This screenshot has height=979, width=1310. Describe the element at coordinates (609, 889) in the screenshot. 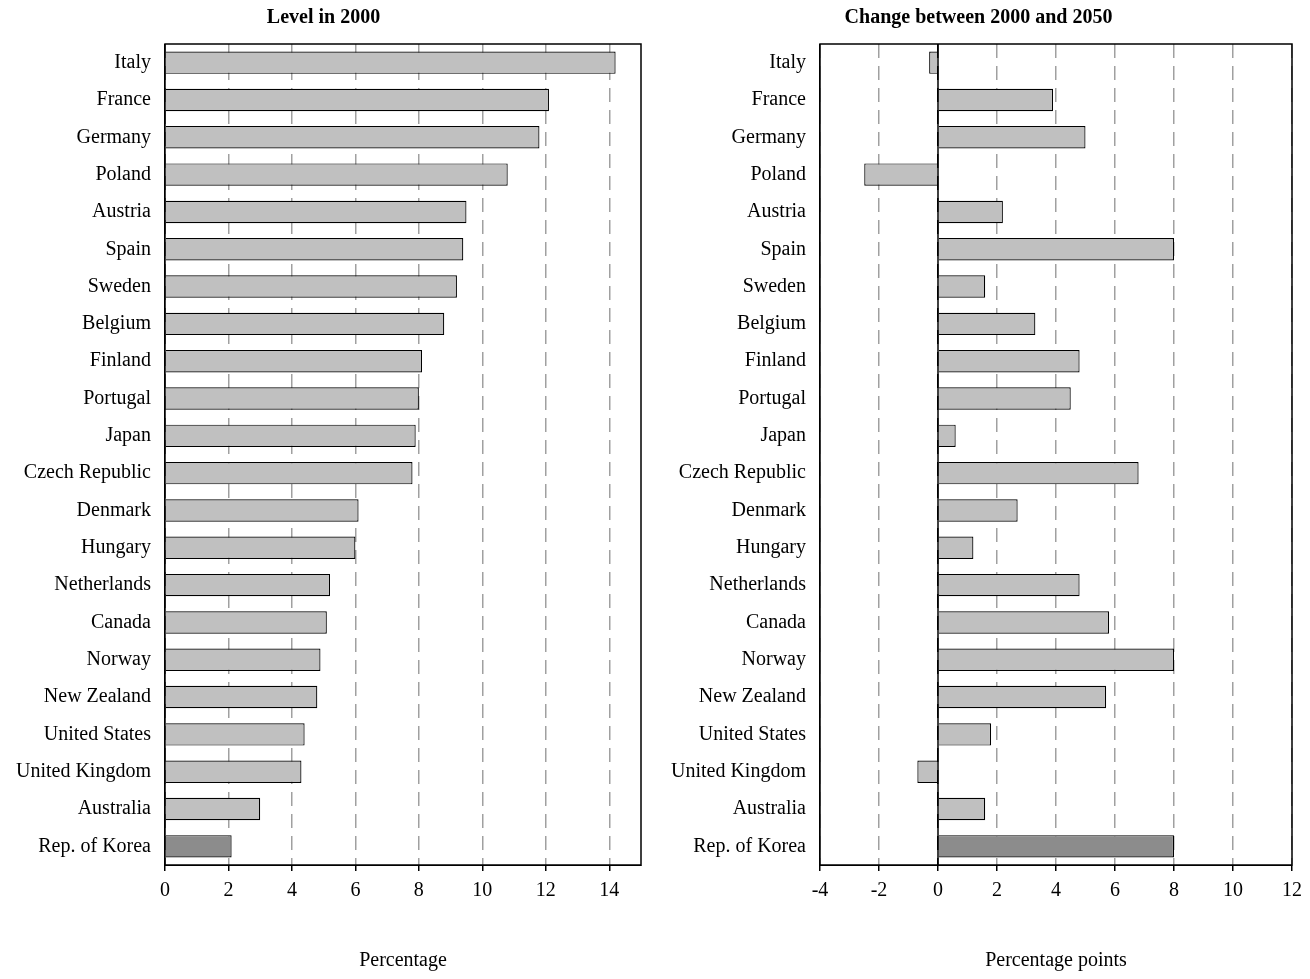

I see `x-tick-label: 14` at that location.